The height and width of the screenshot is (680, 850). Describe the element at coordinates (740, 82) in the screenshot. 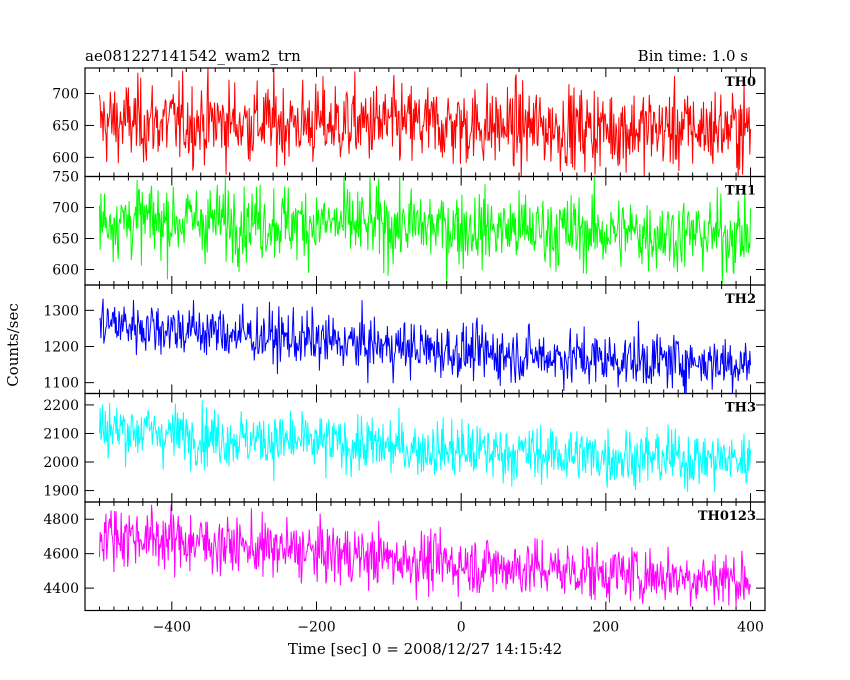

I see `panel-name-th0: TH0` at that location.